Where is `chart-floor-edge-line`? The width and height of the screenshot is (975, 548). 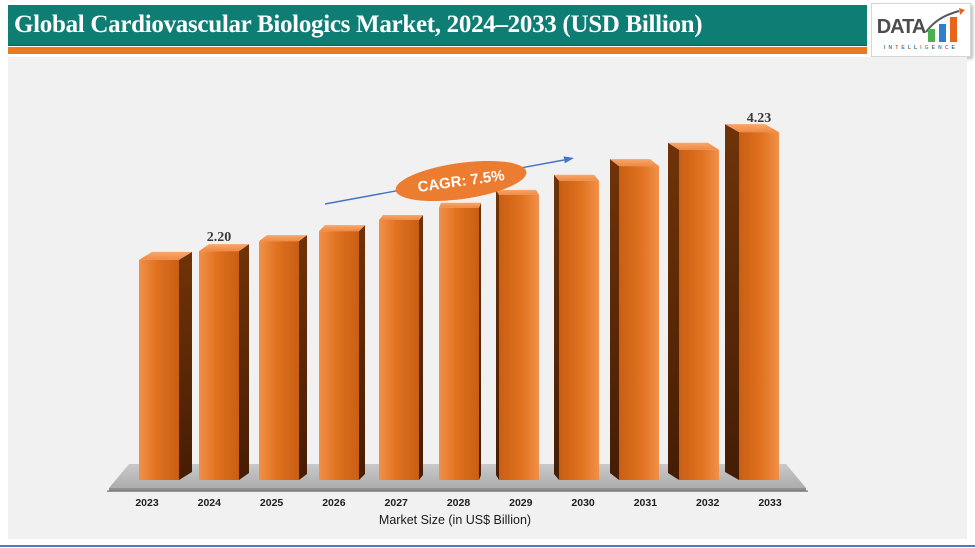 chart-floor-edge-line is located at coordinates (457, 491).